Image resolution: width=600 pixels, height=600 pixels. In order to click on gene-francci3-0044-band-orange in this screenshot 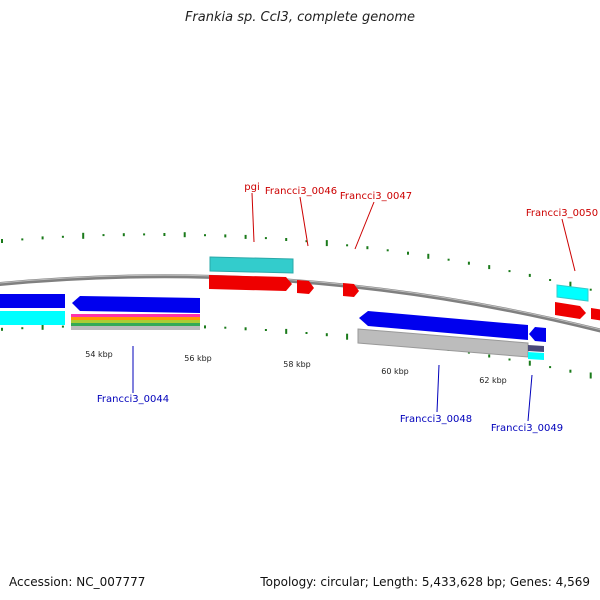, I will do `click(135, 318)`.